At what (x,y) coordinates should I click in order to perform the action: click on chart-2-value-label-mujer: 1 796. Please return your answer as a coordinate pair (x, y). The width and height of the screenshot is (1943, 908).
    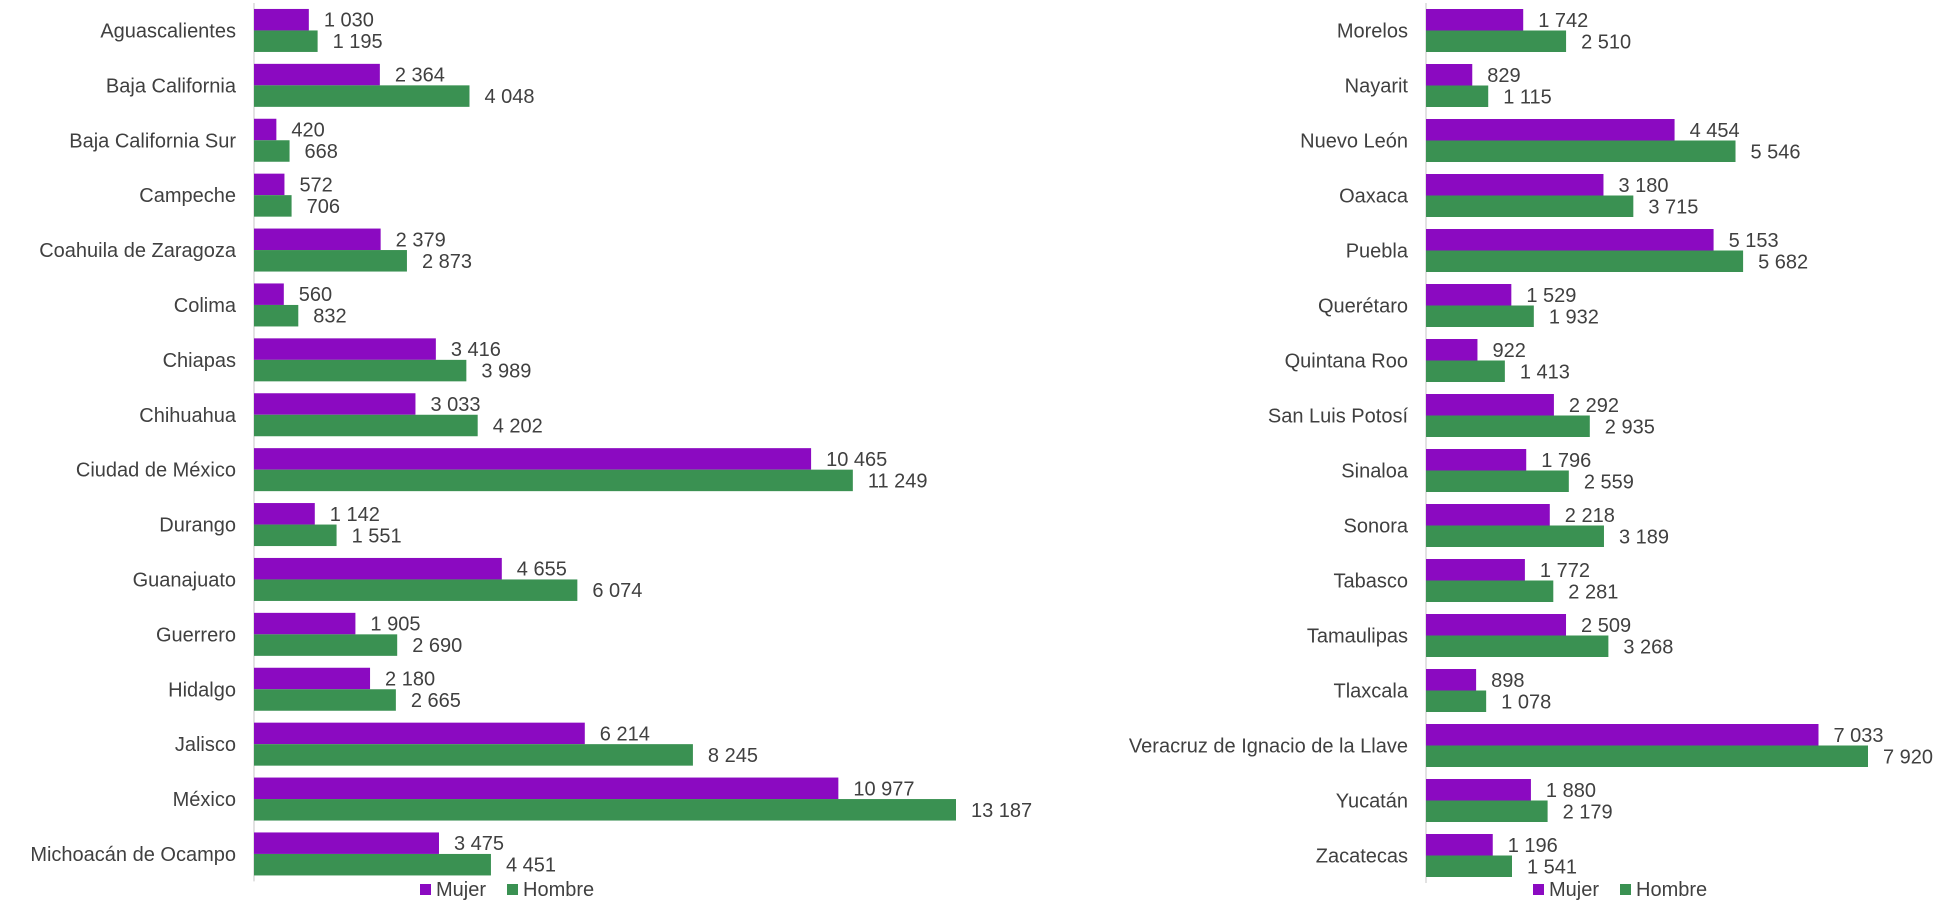
    Looking at the image, I should click on (1566, 461).